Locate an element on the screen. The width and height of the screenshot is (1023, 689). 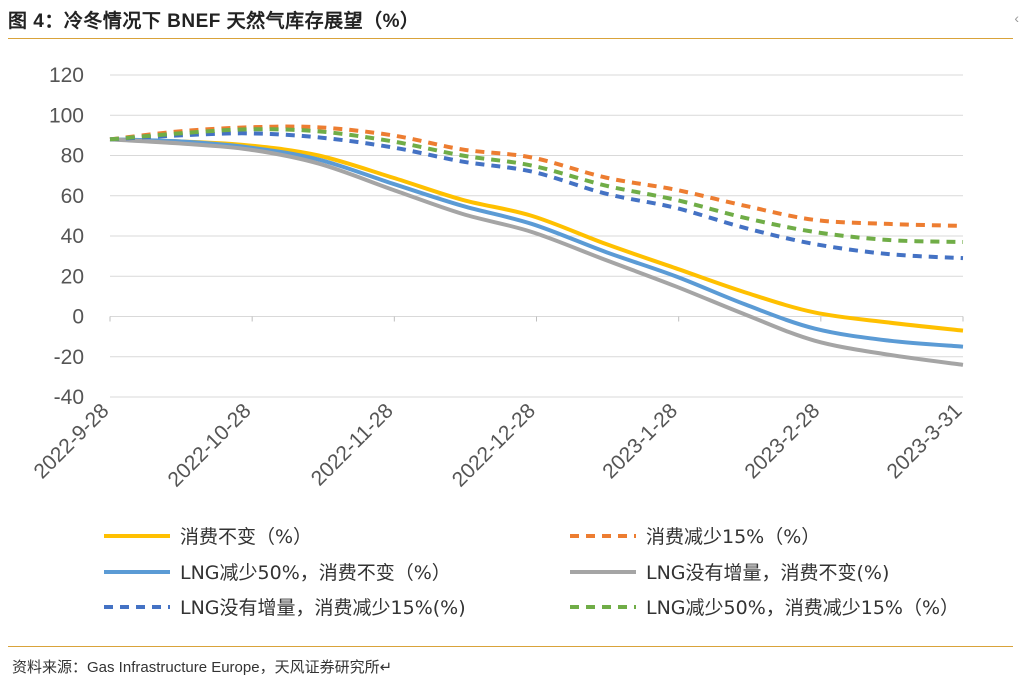
legend-label: 消费减少15%（%） is located at coordinates (733, 537).